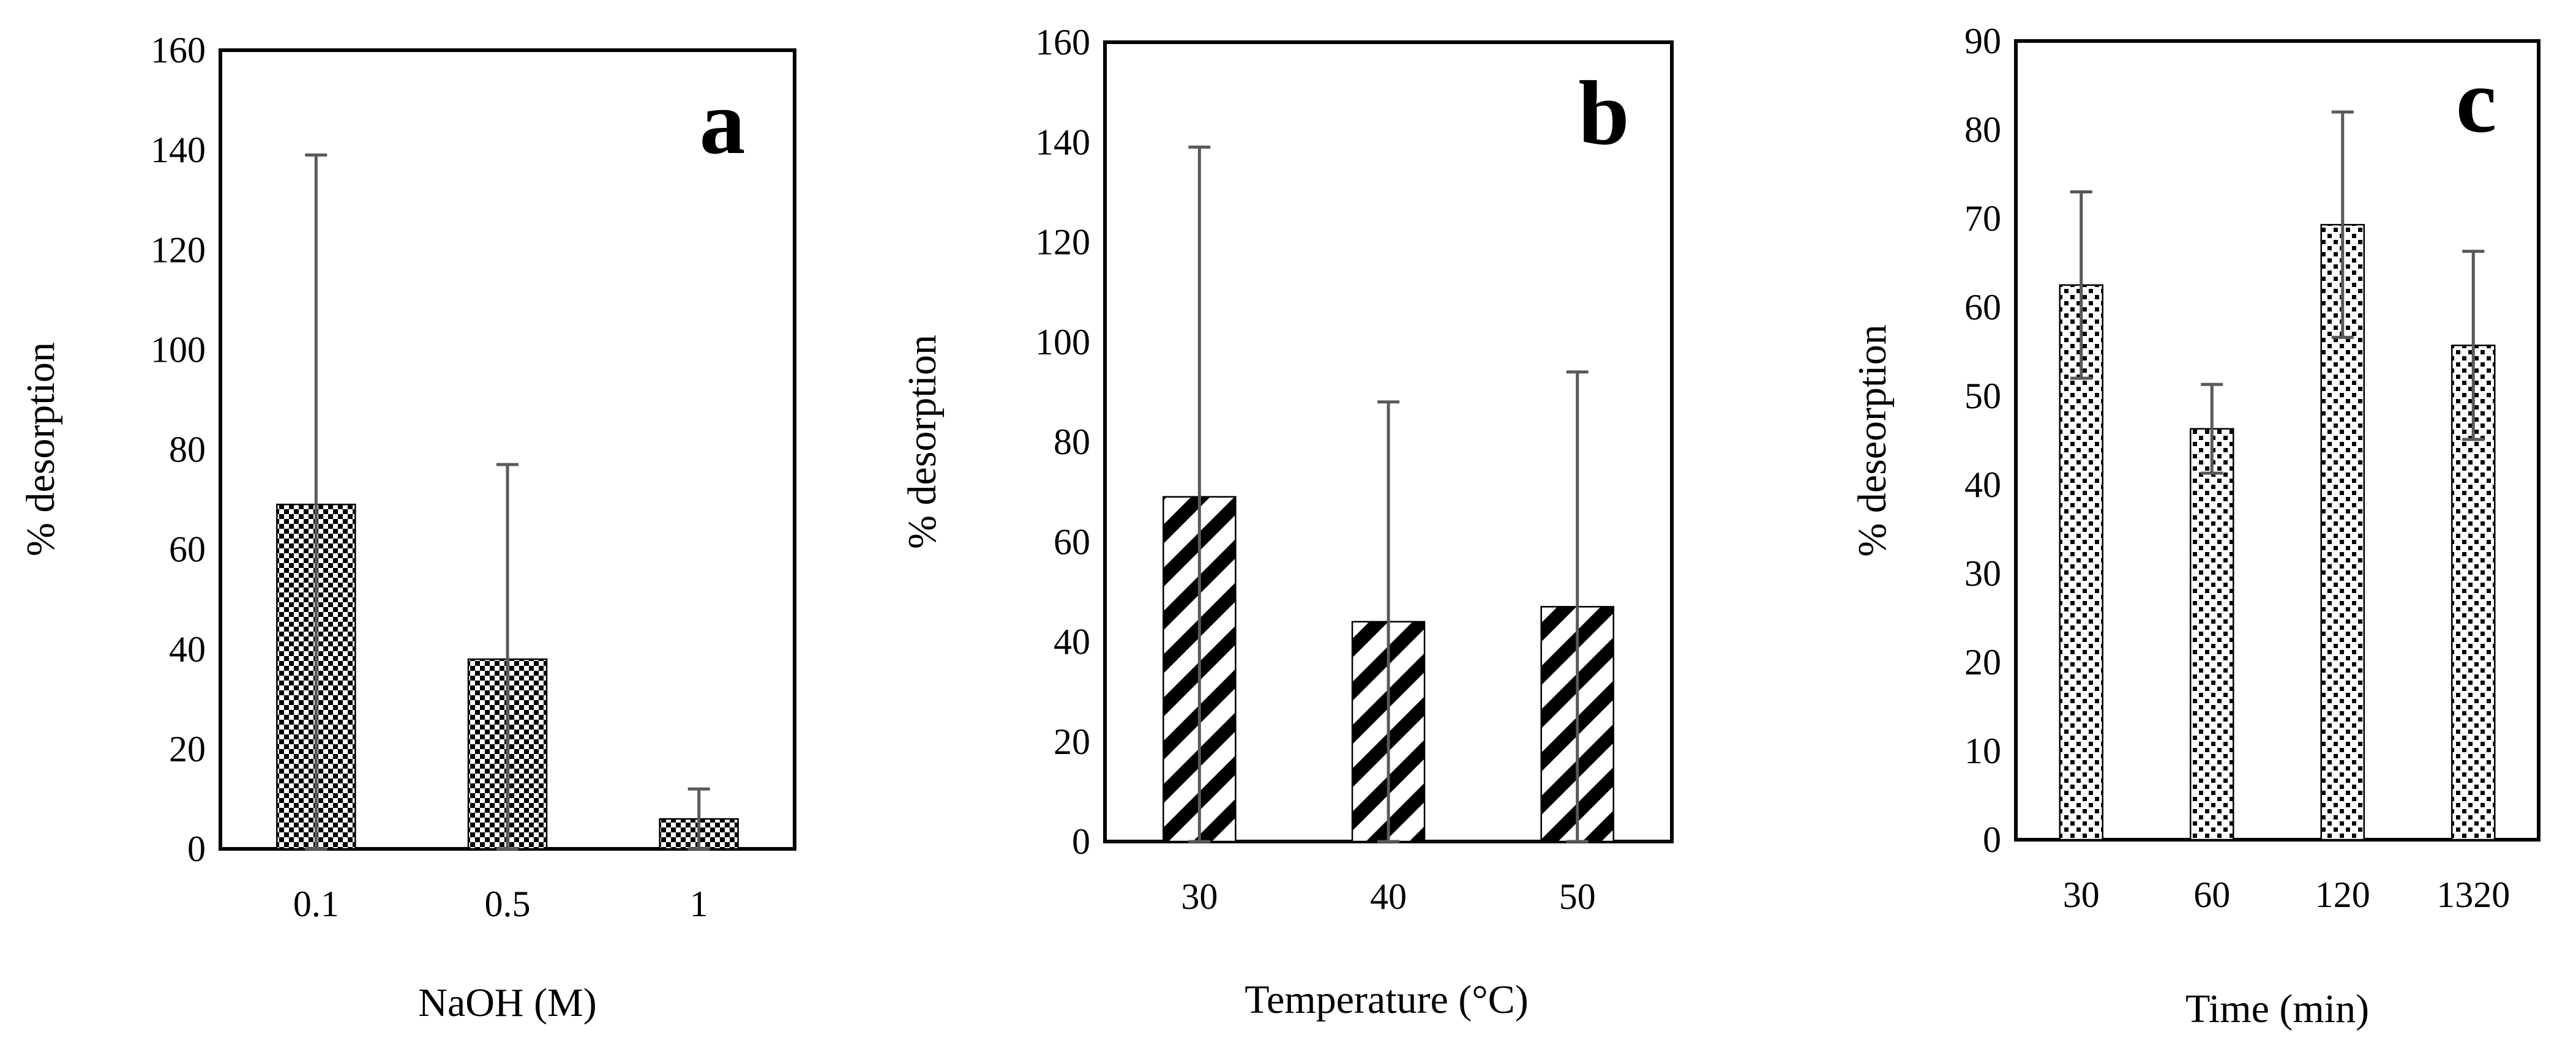 The height and width of the screenshot is (1049, 2576). Describe the element at coordinates (1983, 41) in the screenshot. I see `y-tick-label: 90` at that location.